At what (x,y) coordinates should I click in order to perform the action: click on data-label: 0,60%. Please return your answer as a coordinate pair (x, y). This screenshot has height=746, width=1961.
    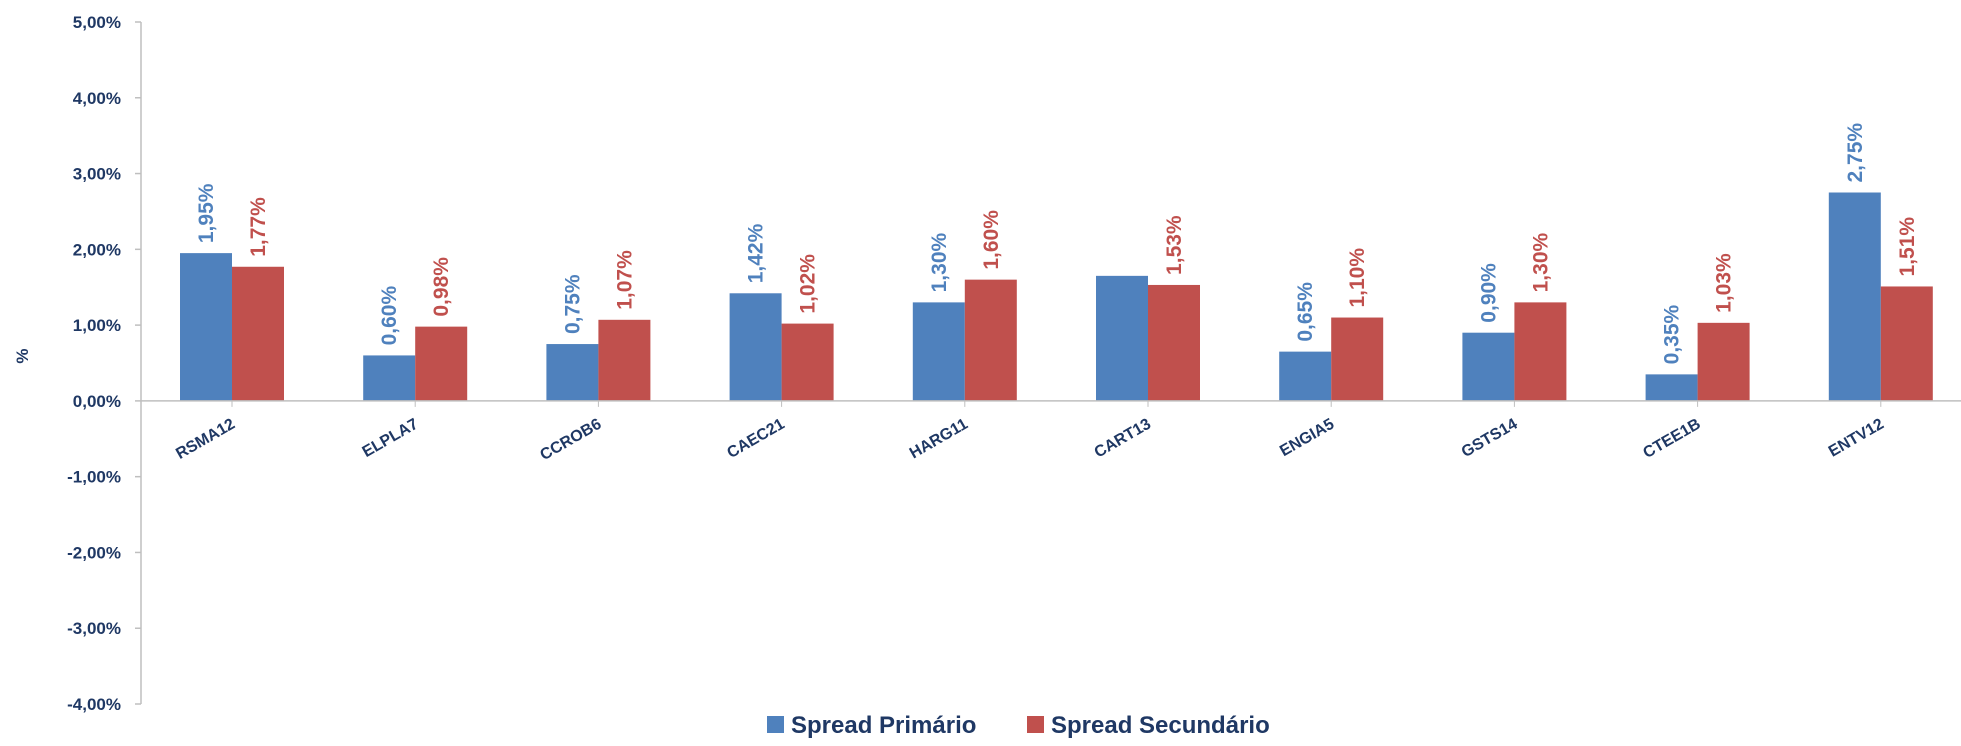
    Looking at the image, I should click on (389, 316).